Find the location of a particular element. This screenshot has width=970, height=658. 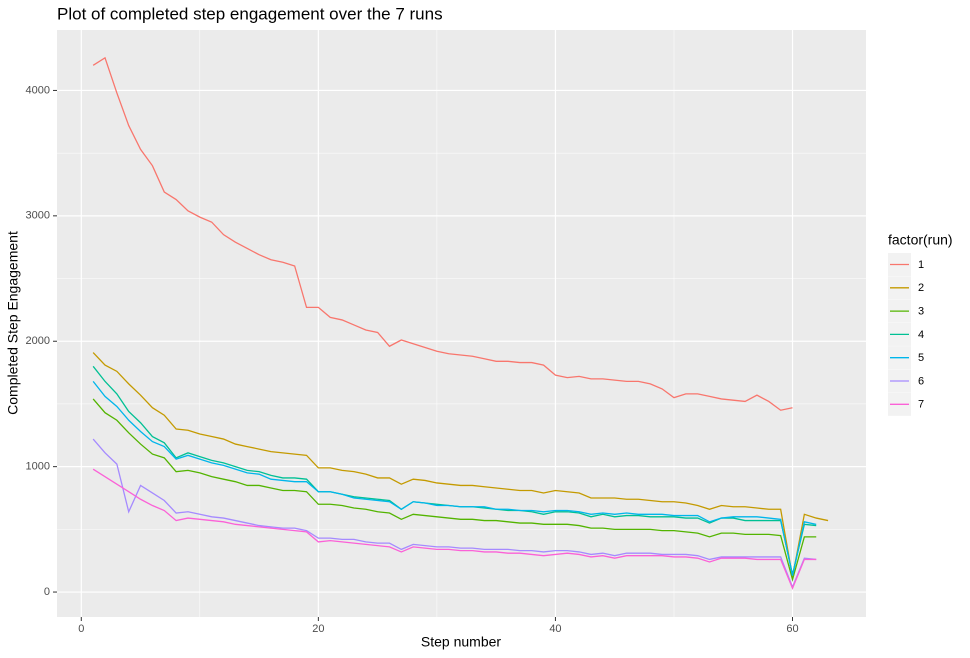

legend-label: 1 is located at coordinates (921, 265).